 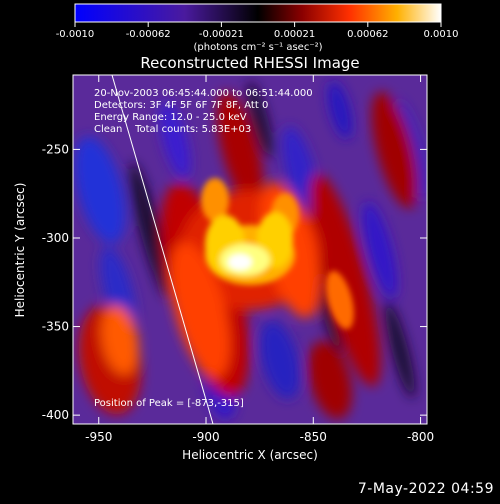 I want to click on annotation-detectors: Detectors: 3F 4F 5F 6F 7F 8F, Att 0, so click(x=181, y=105).